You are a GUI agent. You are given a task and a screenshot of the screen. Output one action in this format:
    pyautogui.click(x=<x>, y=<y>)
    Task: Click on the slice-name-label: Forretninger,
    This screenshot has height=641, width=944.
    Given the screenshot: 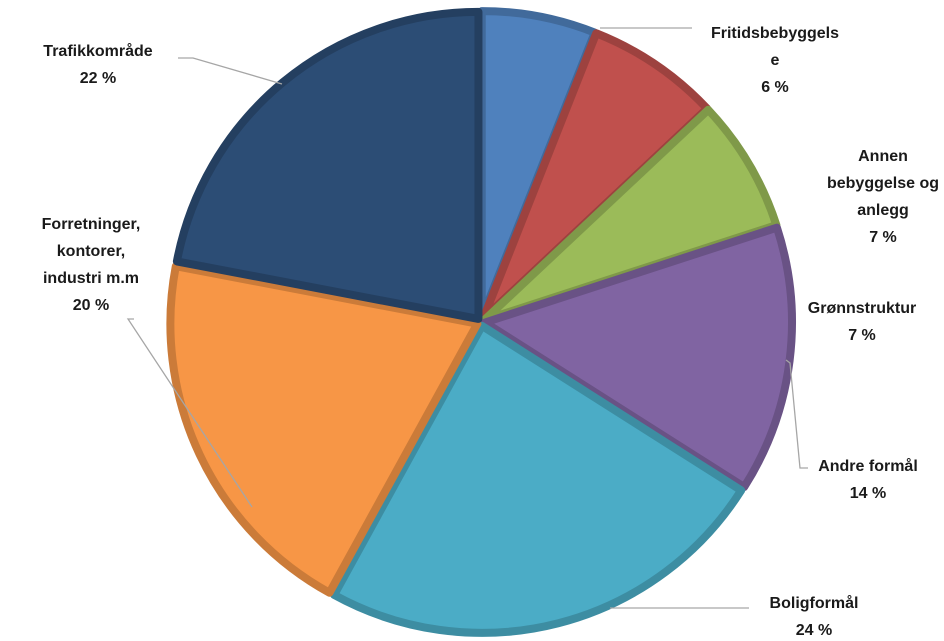 What is the action you would take?
    pyautogui.click(x=91, y=224)
    